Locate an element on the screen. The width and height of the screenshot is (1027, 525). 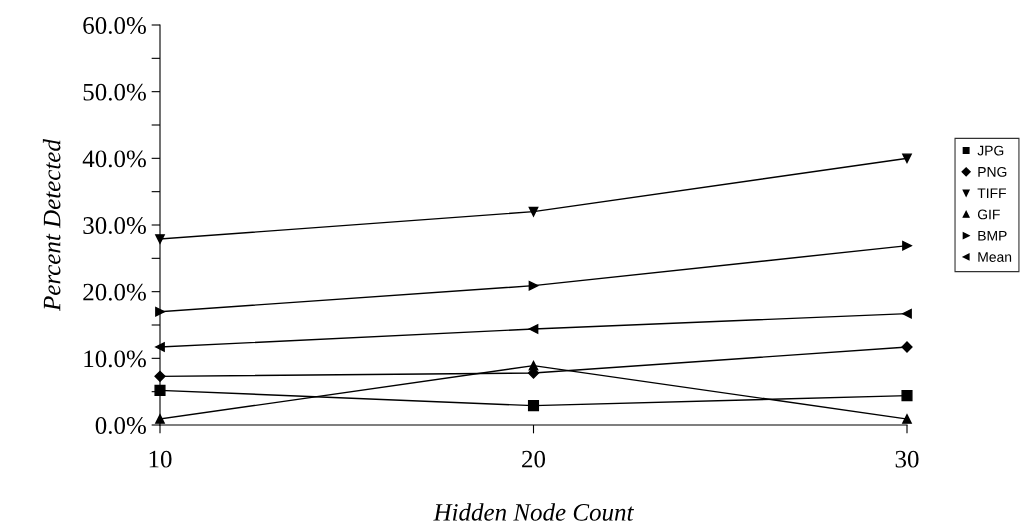
y-tick-label: 50.0% is located at coordinates (114, 92).